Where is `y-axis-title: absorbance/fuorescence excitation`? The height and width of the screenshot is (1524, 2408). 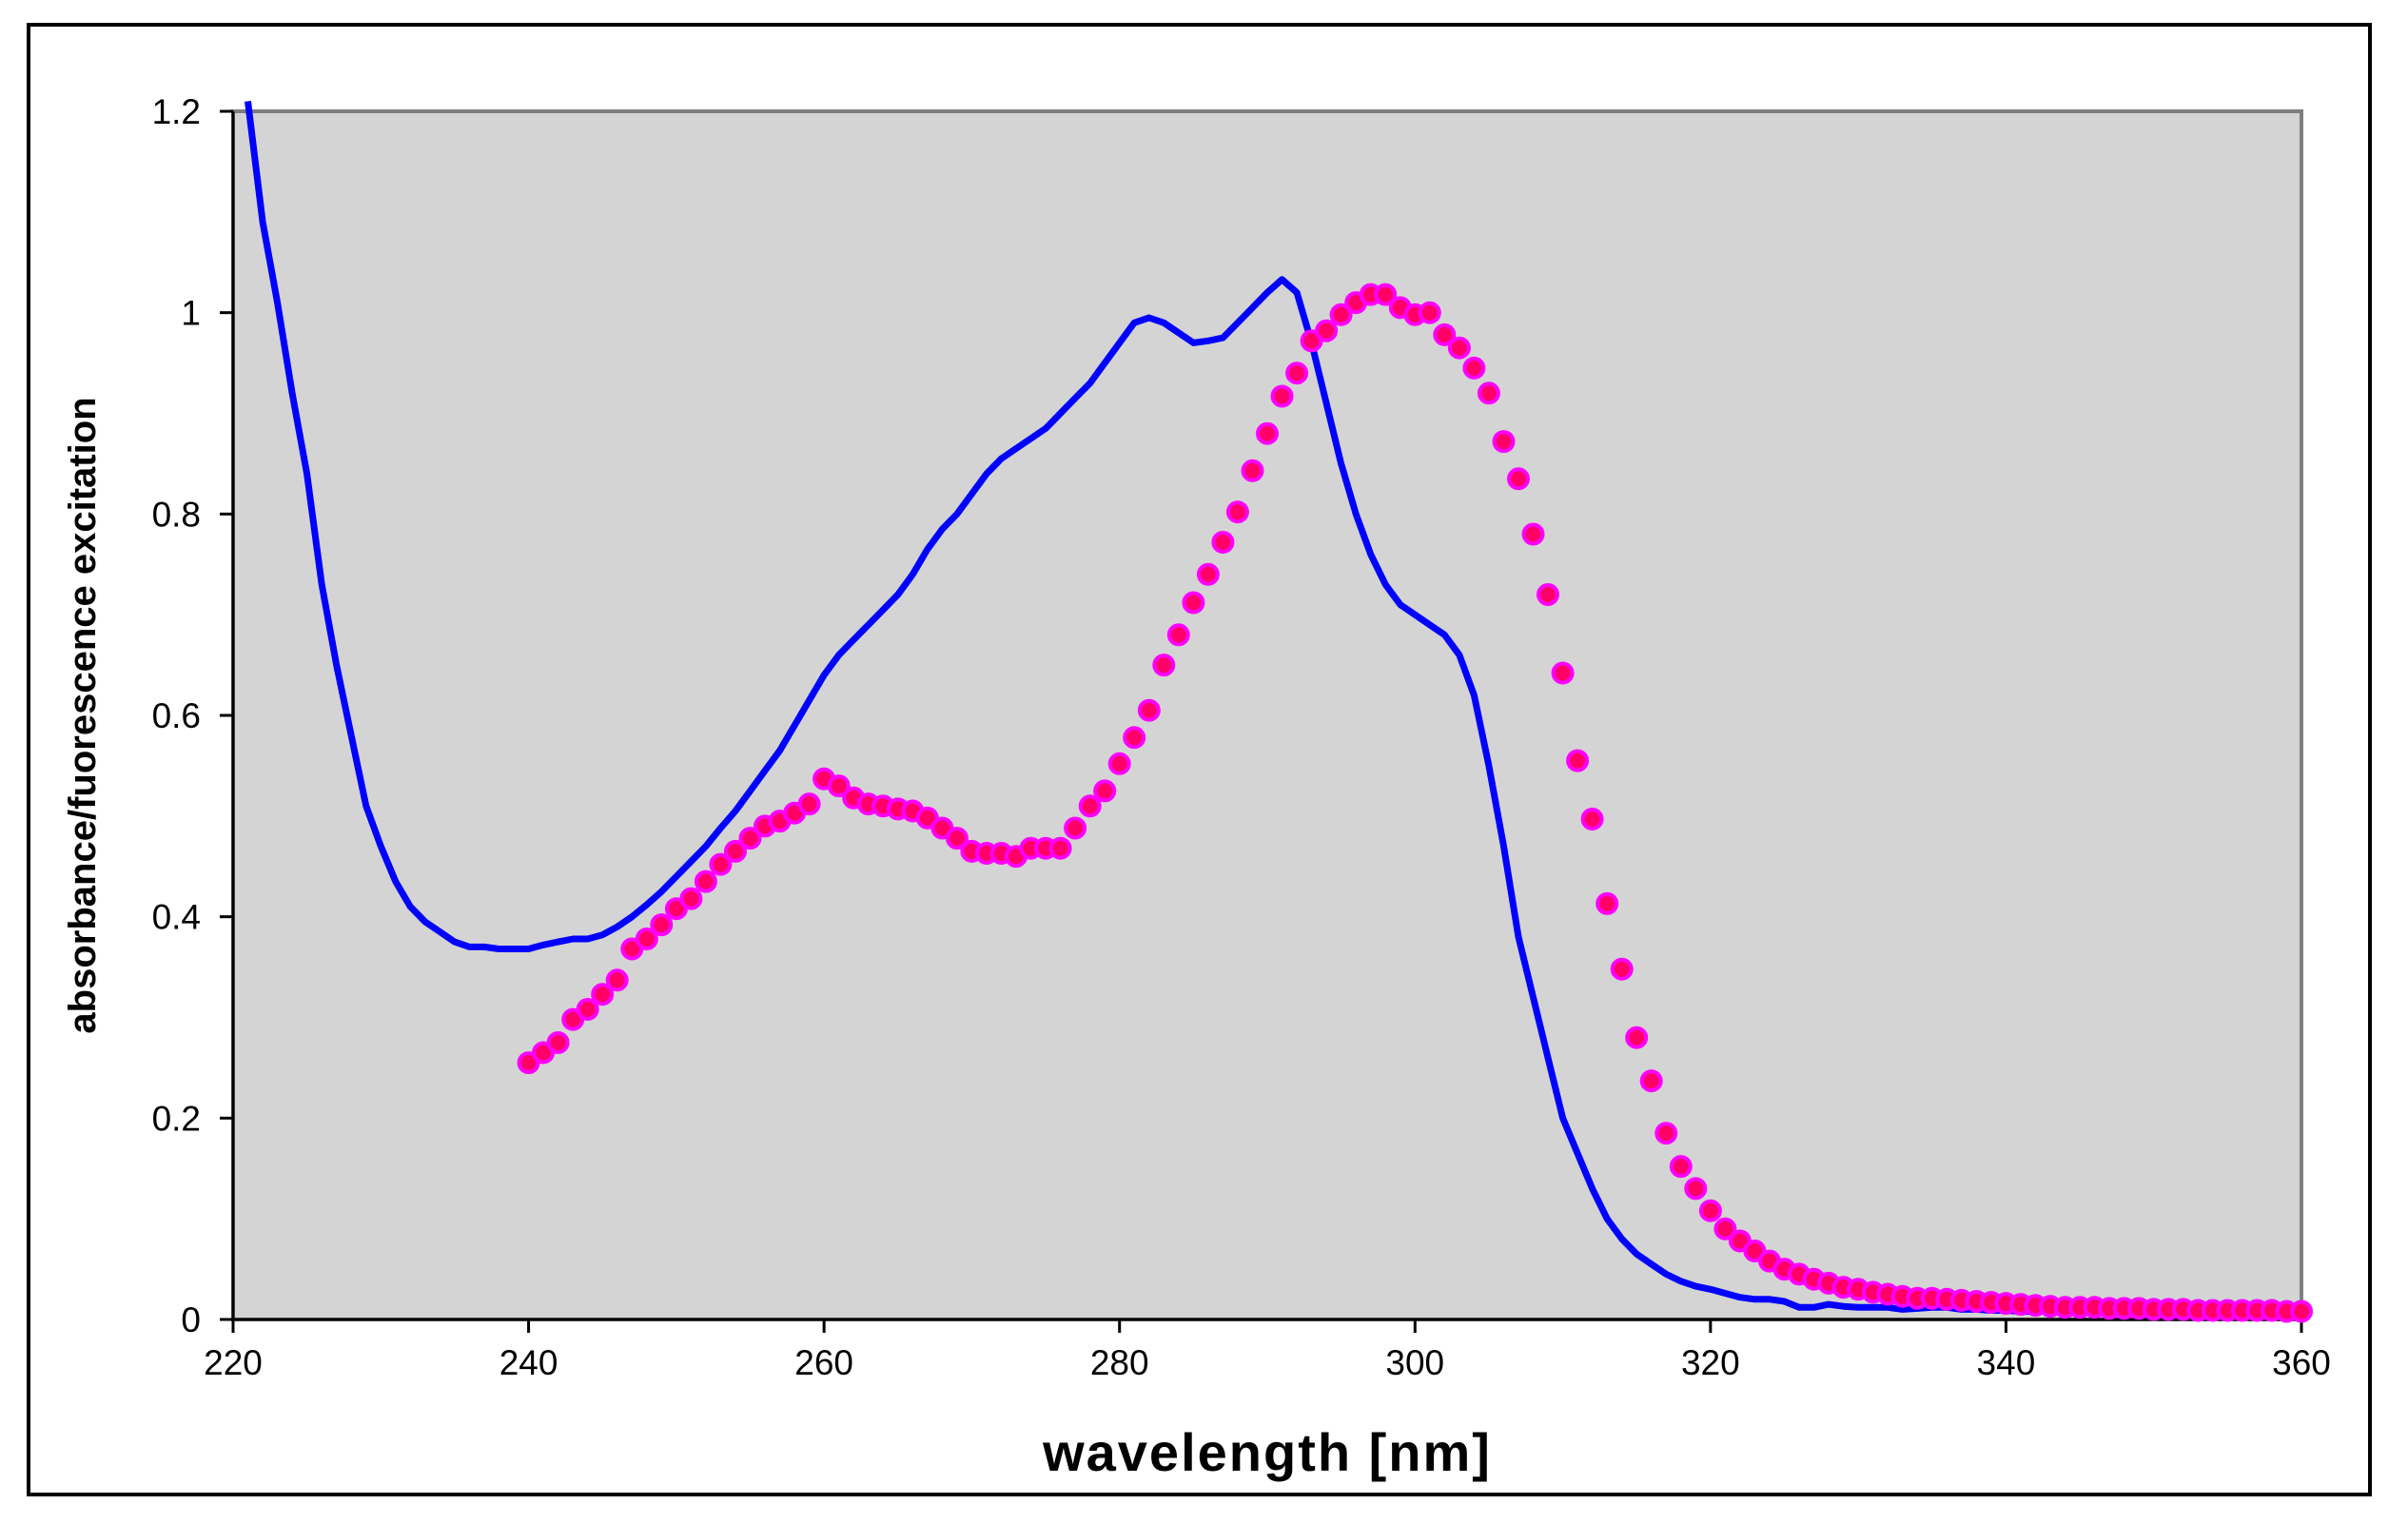
y-axis-title: absorbance/fuorescence excitation is located at coordinates (83, 715).